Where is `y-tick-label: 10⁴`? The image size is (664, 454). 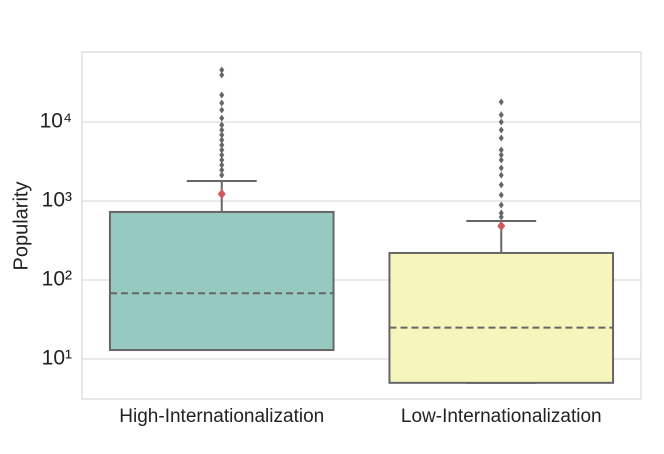 y-tick-label: 10⁴ is located at coordinates (56, 121).